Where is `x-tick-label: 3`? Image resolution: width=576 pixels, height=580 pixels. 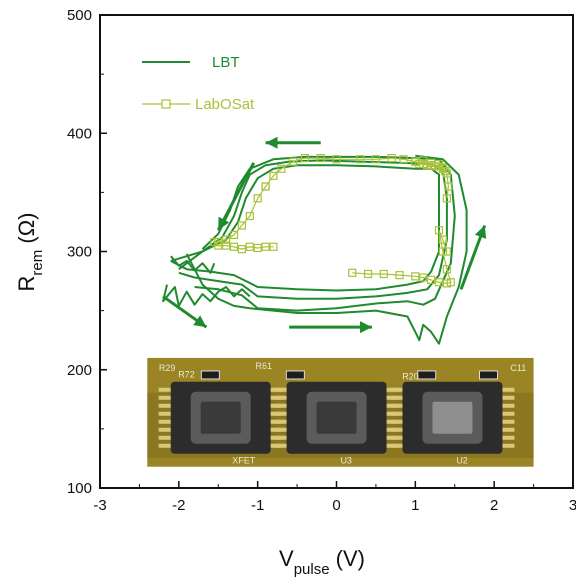
x-tick-label: 3 is located at coordinates (572, 505).